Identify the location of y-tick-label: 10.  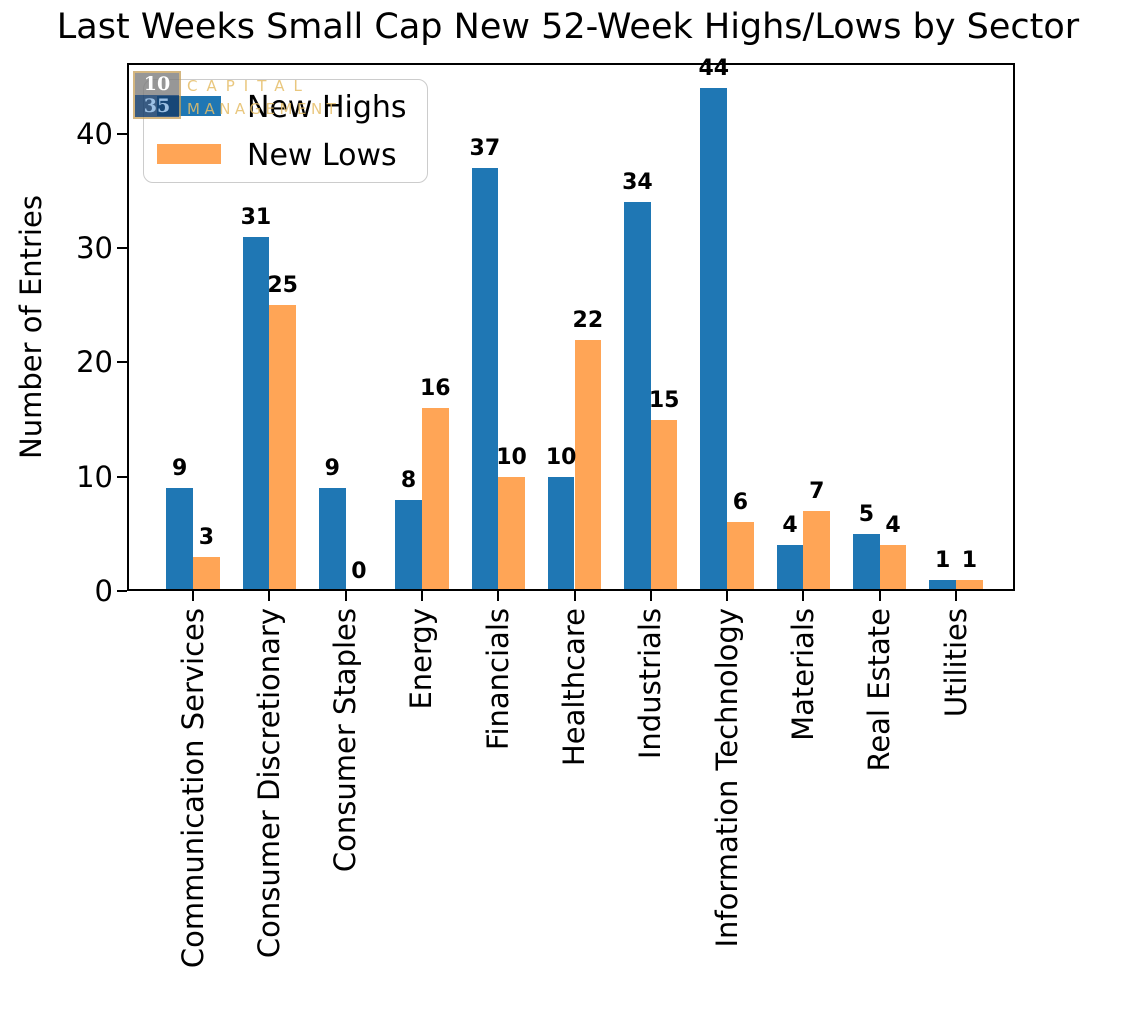
(94, 476).